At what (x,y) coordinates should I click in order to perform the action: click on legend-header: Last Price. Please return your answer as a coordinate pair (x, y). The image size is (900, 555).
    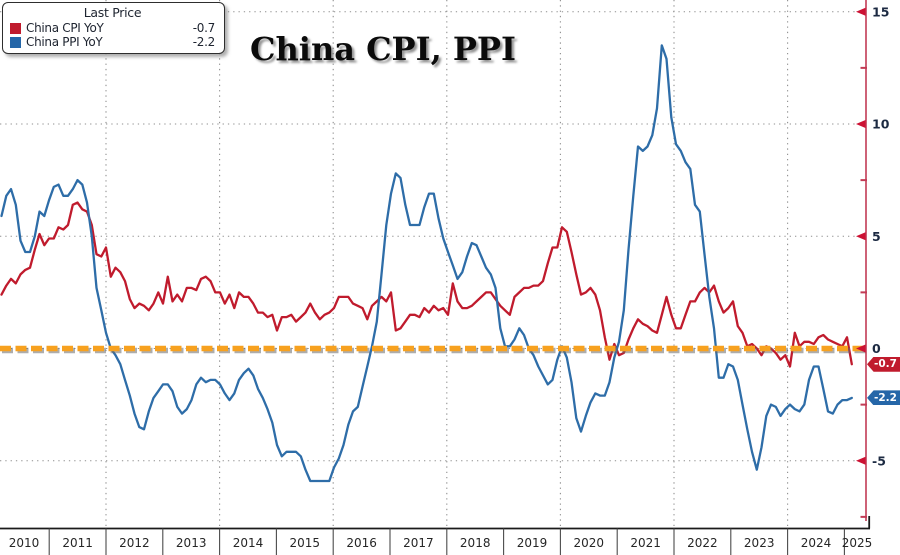
    Looking at the image, I should click on (112, 12).